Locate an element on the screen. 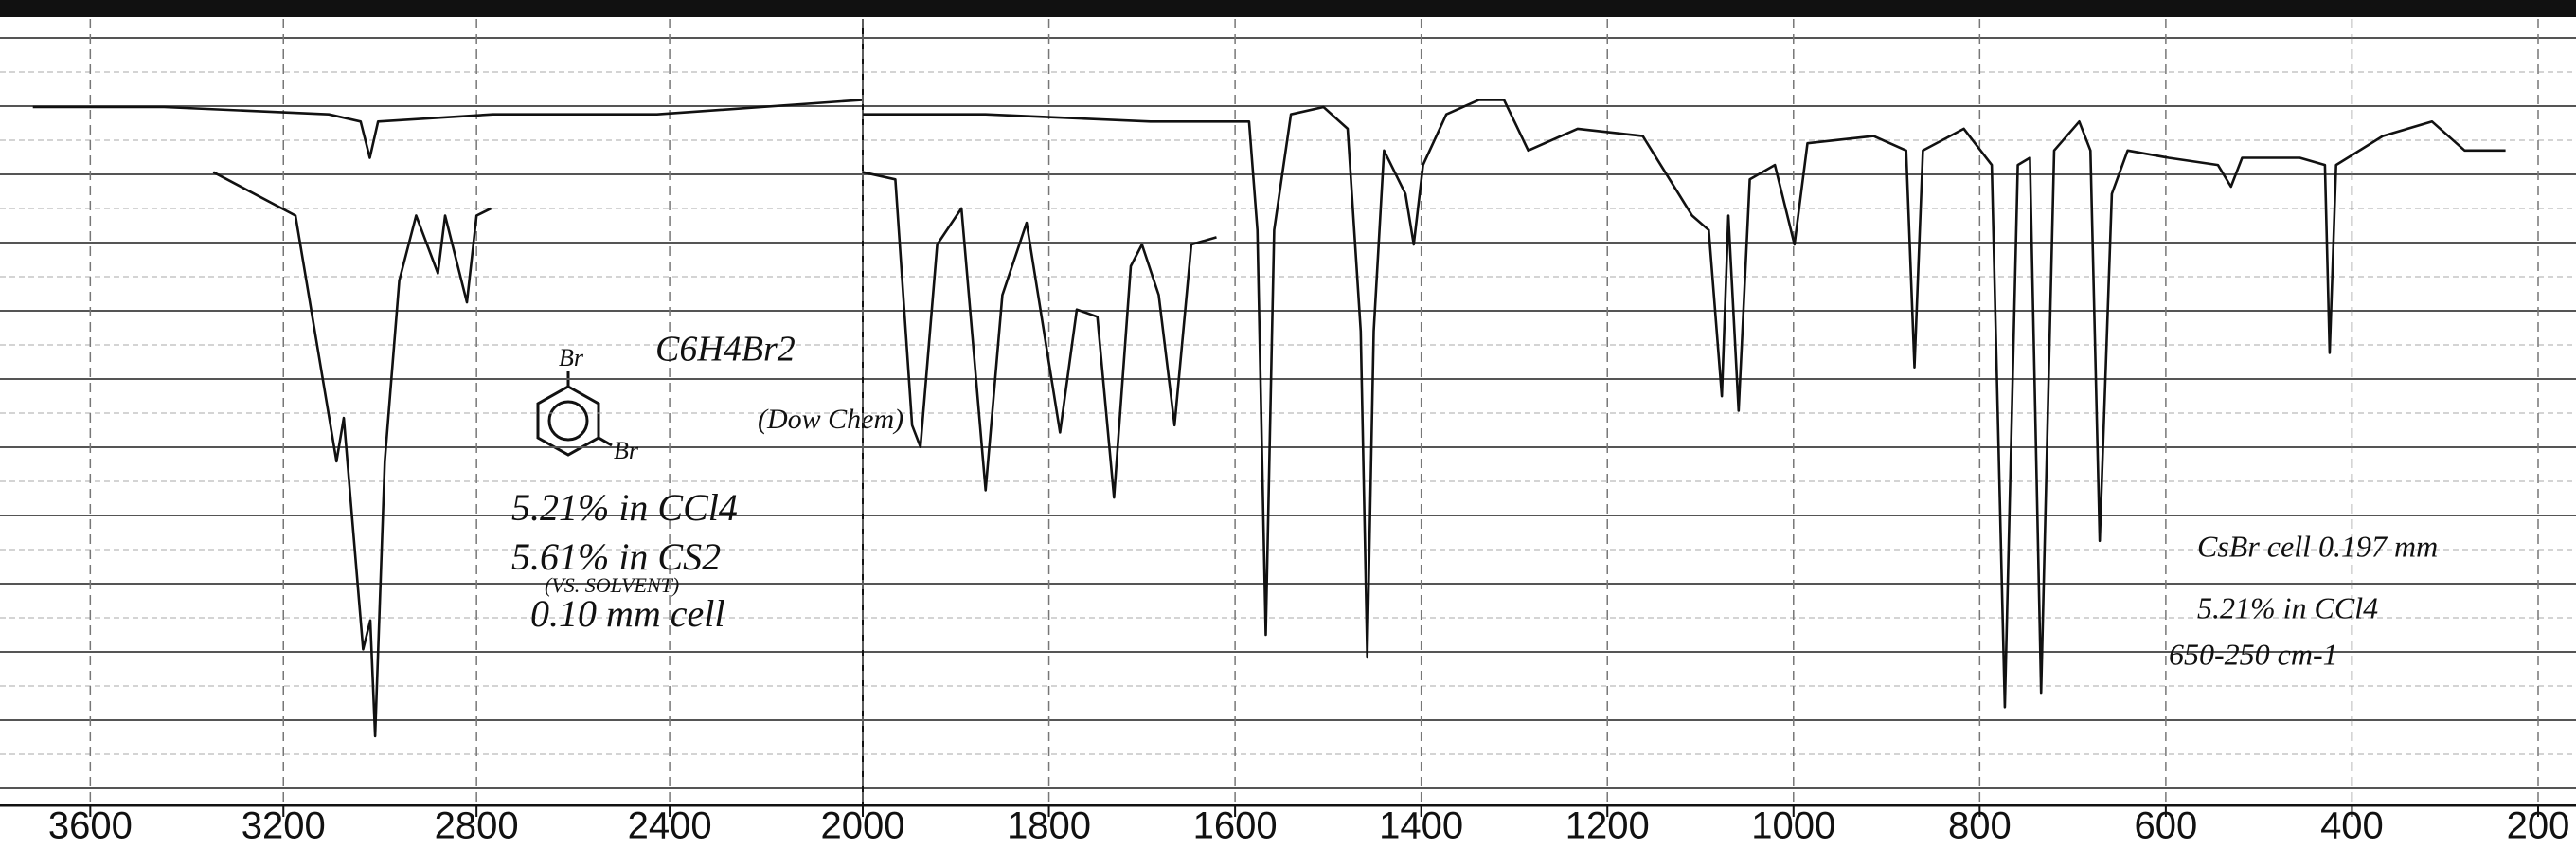 This screenshot has height=849, width=2576. annotation: 5.61% in CS2 is located at coordinates (616, 556).